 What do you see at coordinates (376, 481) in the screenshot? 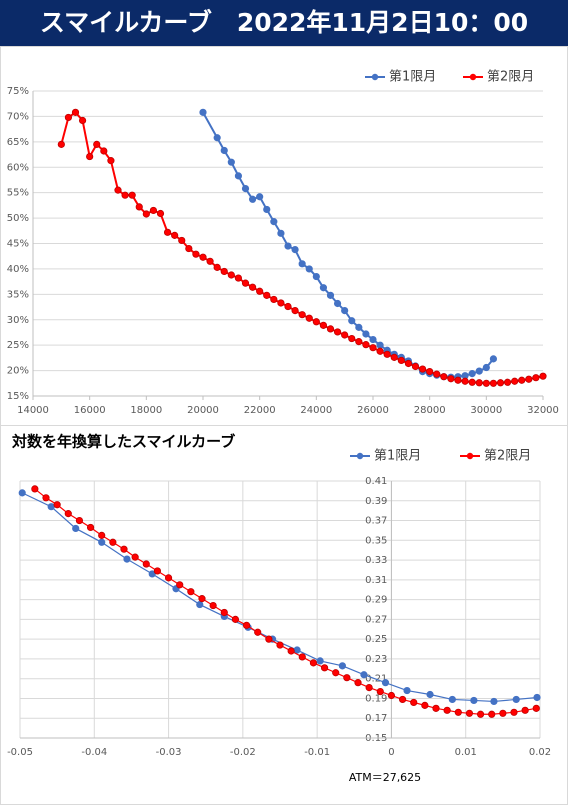
I see `y-tick-label: 0.41` at bounding box center [376, 481].